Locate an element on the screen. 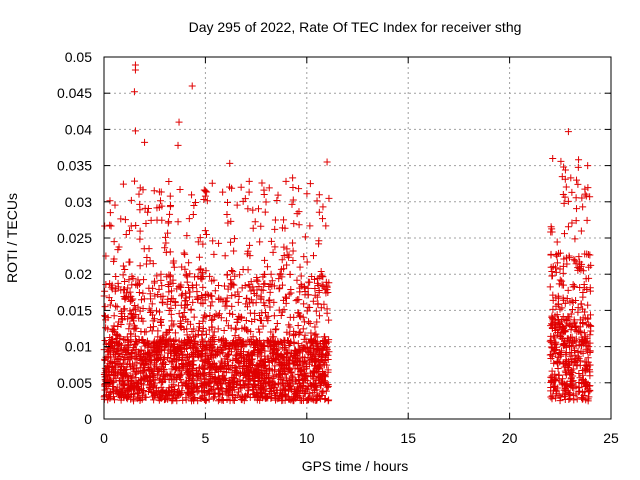 Image resolution: width=640 pixels, height=480 pixels. y-axis-label: ROTI / TECUs is located at coordinates (12, 238).